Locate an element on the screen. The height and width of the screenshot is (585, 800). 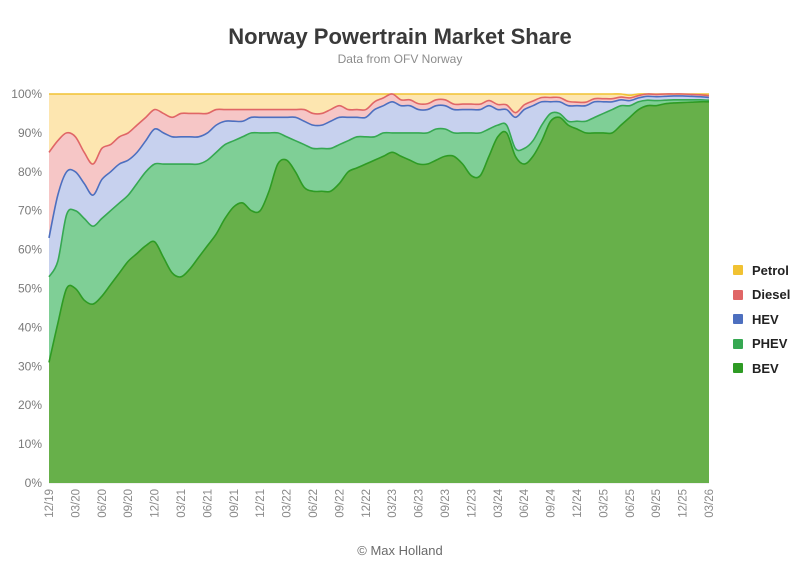
x-tick-label: 03/21 is located at coordinates (182, 503).